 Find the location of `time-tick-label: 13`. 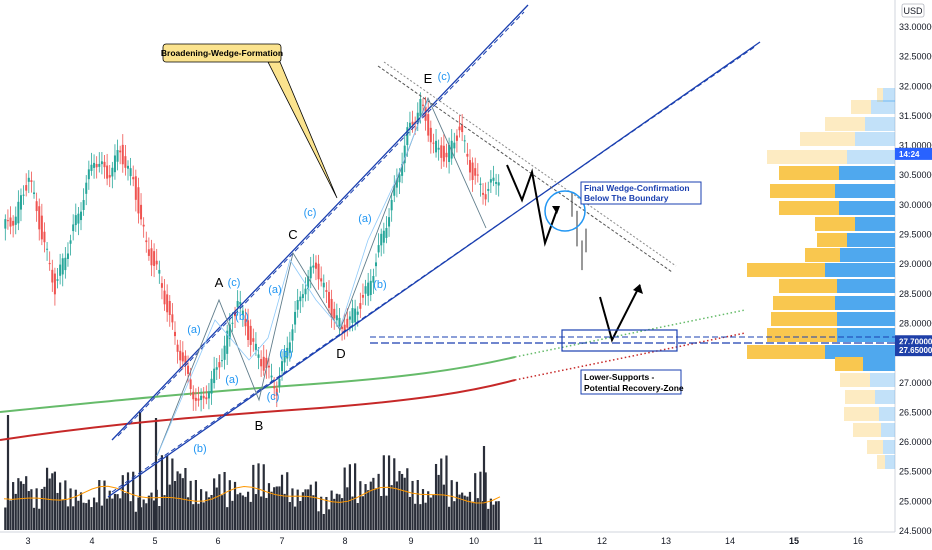

time-tick-label: 13 is located at coordinates (666, 541).